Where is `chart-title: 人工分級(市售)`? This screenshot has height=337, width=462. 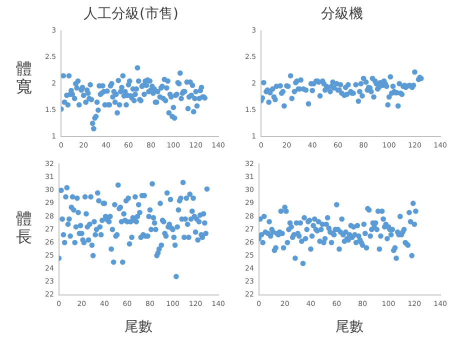
chart-title: 人工分級(市售) is located at coordinates (131, 14).